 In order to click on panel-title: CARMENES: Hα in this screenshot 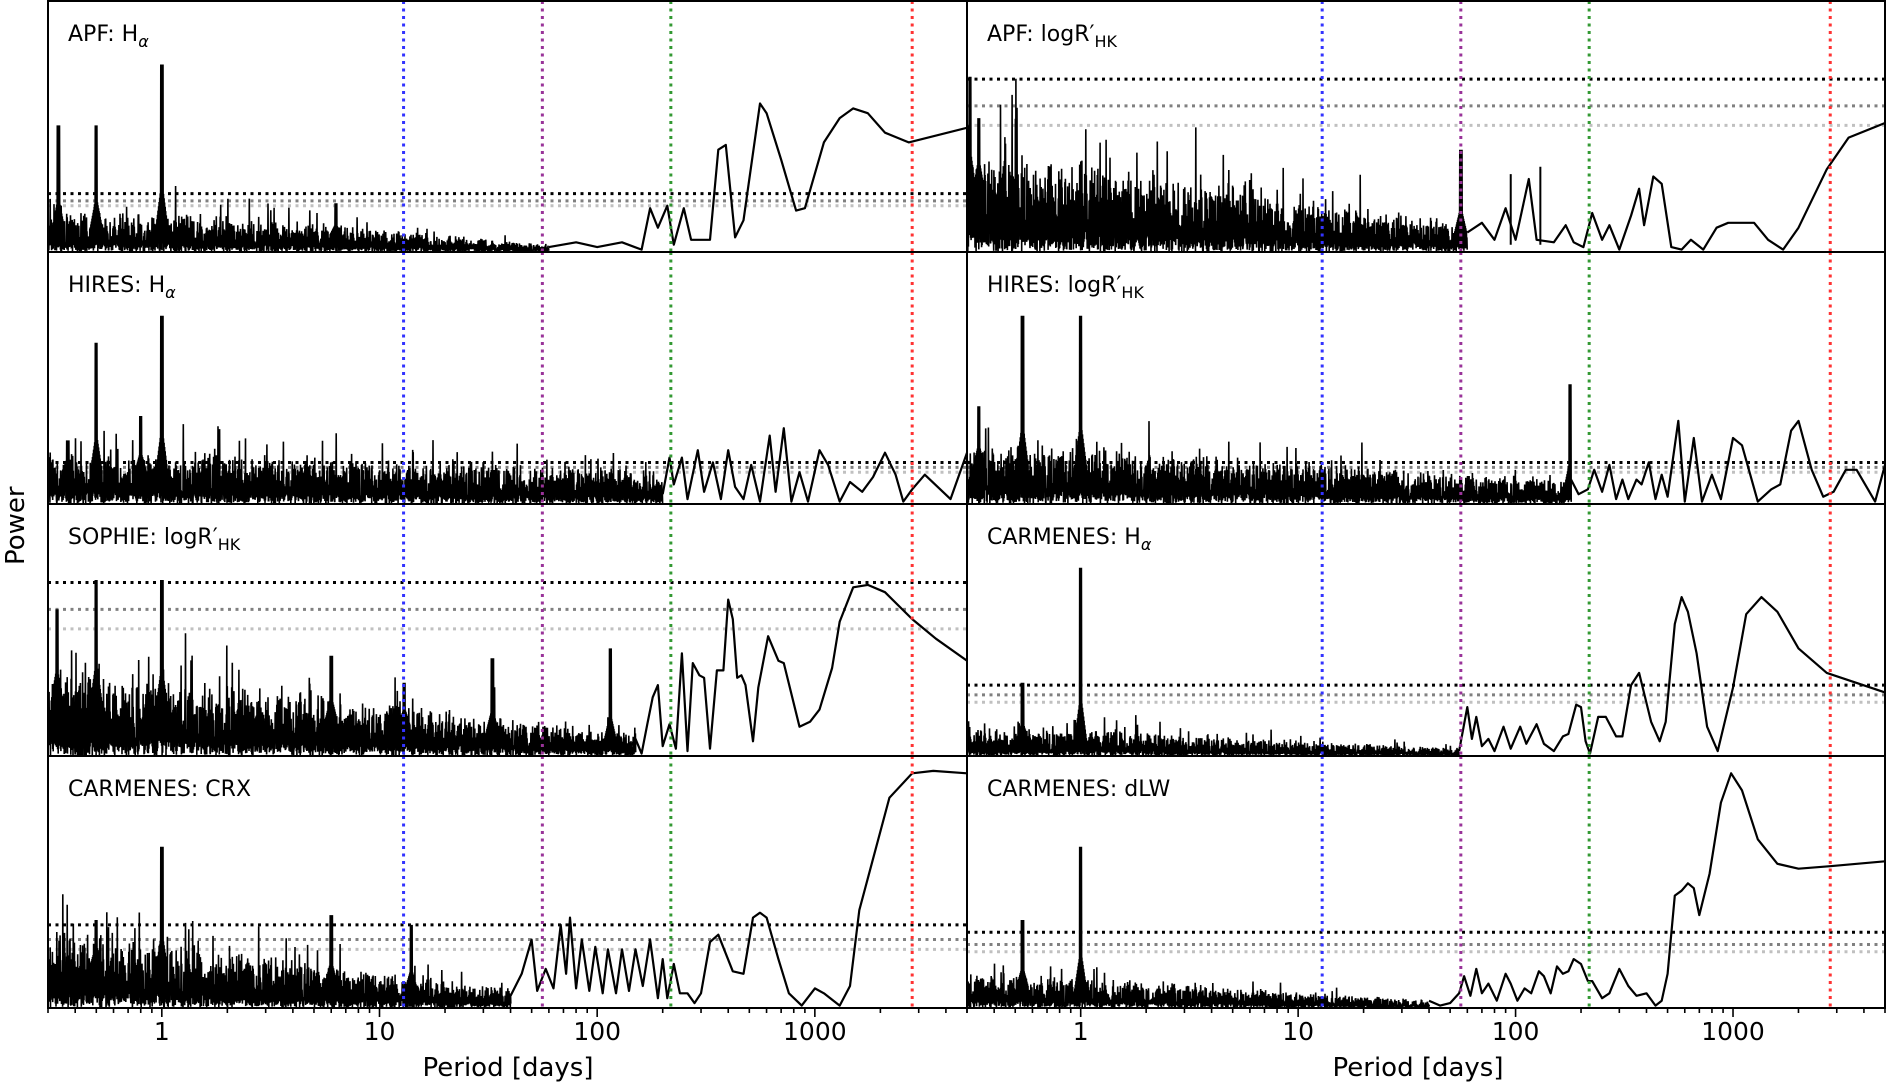, I will do `click(1069, 539)`.